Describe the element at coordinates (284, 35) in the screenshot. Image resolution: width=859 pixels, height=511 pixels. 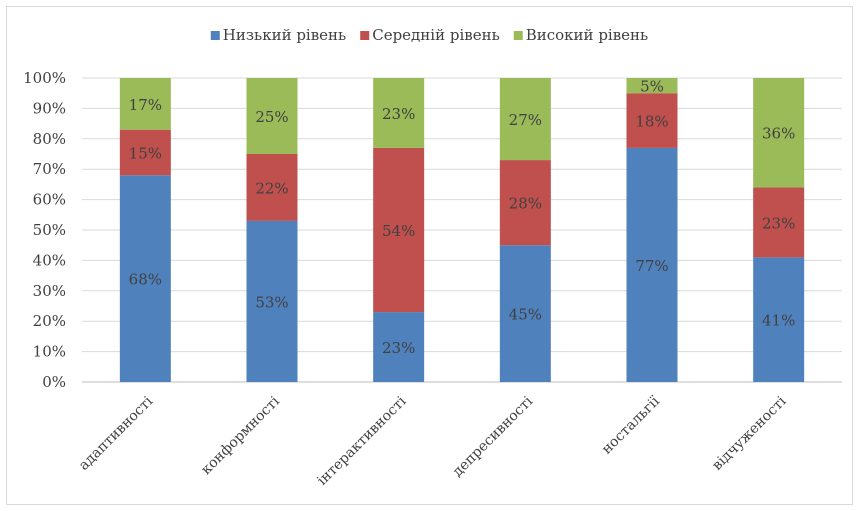
I see `legend-label: Низький рівень` at that location.